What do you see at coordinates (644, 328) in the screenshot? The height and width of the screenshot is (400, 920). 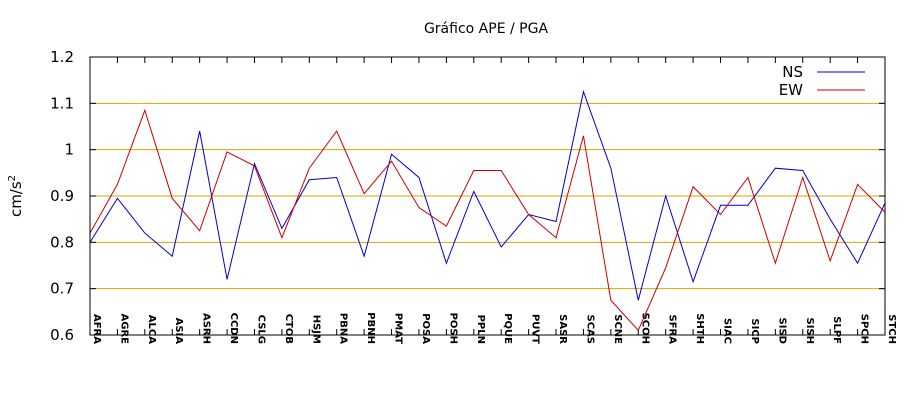 I see `x-tick-label: SCOH` at bounding box center [644, 328].